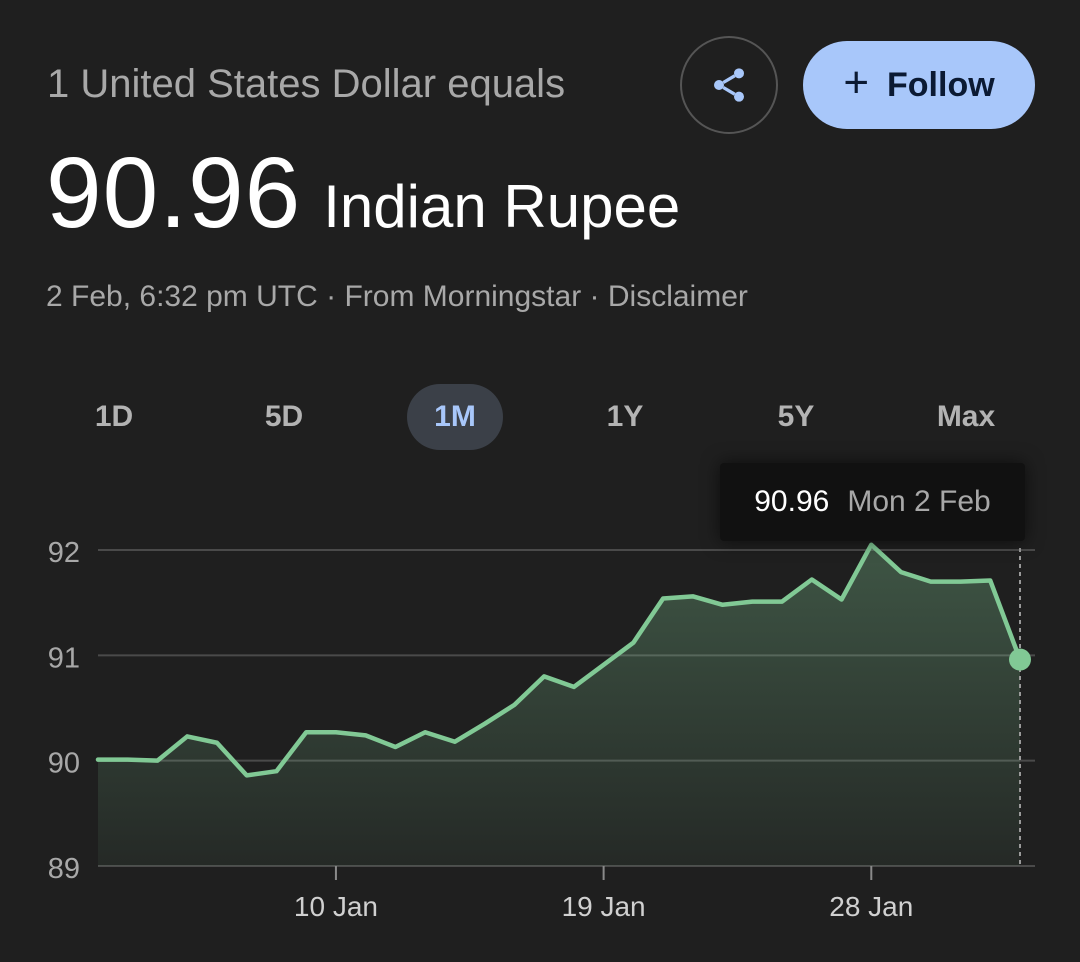  I want to click on follow-label: Follow, so click(941, 84).